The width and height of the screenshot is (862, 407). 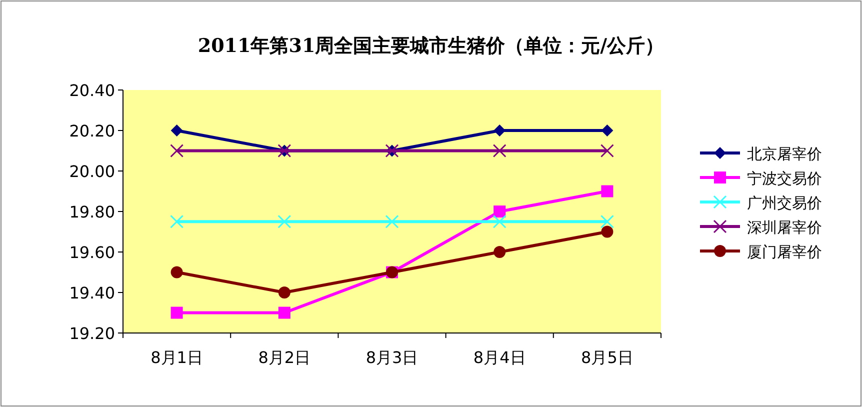 What do you see at coordinates (92, 293) in the screenshot?
I see `y-tick-label: 19.40` at bounding box center [92, 293].